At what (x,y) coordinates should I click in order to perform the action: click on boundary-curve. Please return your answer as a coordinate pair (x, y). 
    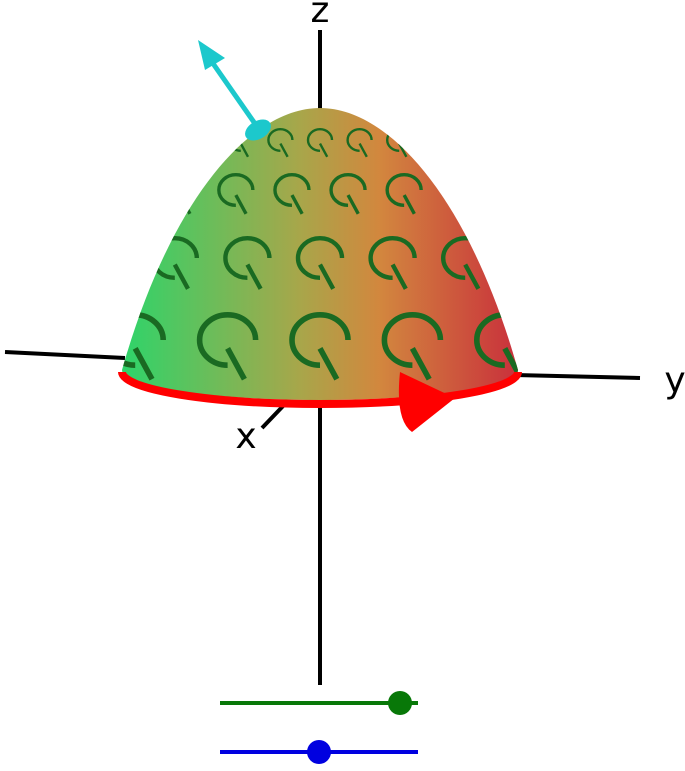
    Looking at the image, I should click on (320, 389).